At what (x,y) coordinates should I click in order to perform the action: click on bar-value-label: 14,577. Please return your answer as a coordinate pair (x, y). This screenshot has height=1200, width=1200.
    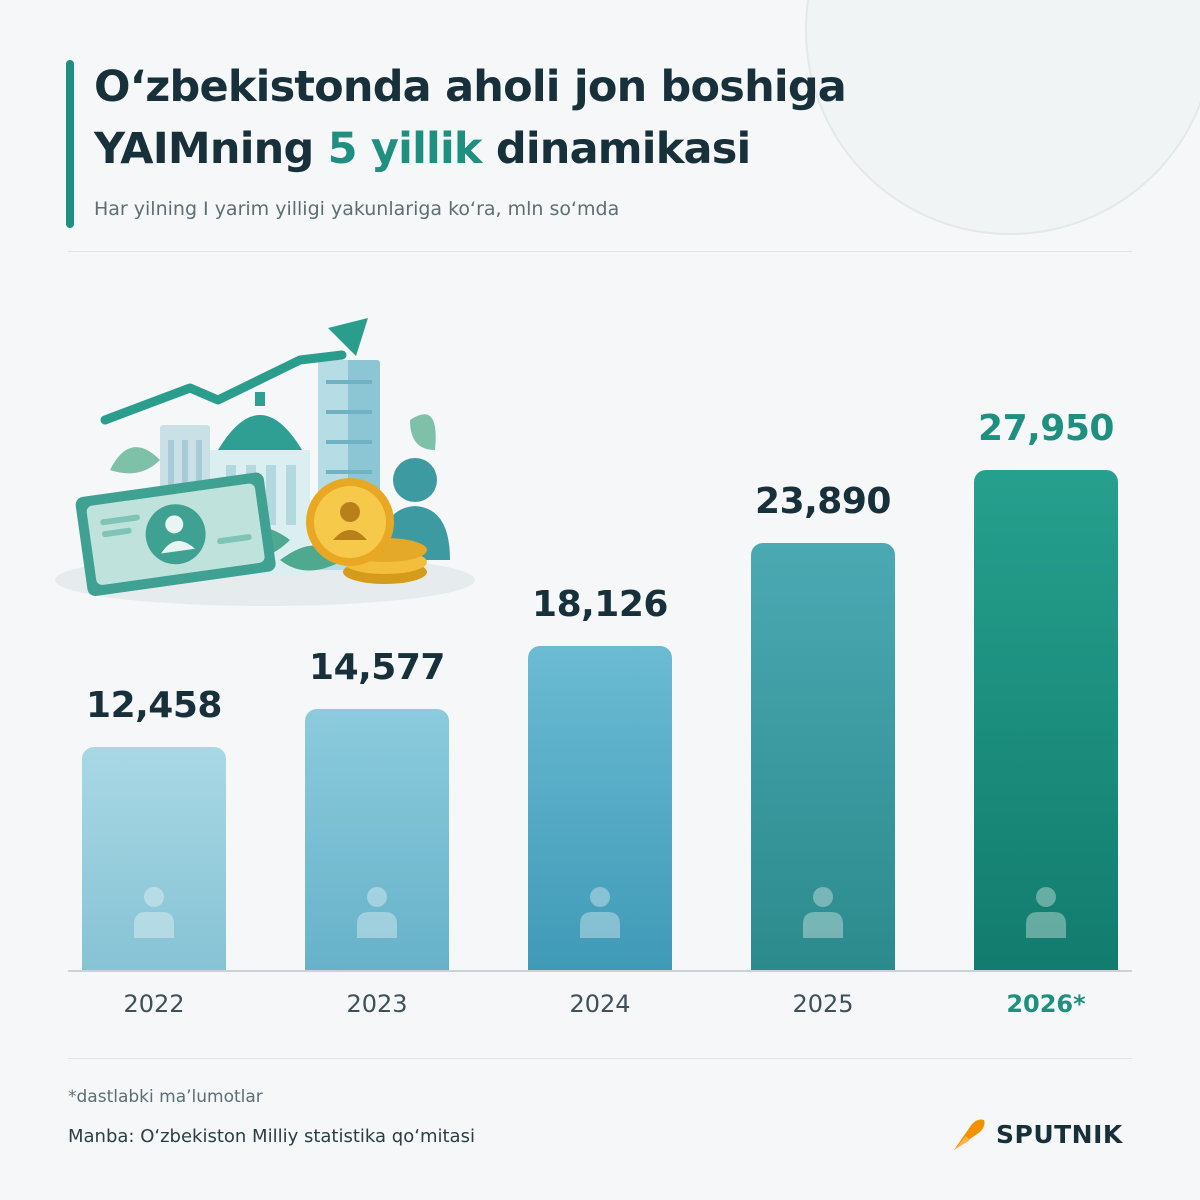
    Looking at the image, I should click on (377, 667).